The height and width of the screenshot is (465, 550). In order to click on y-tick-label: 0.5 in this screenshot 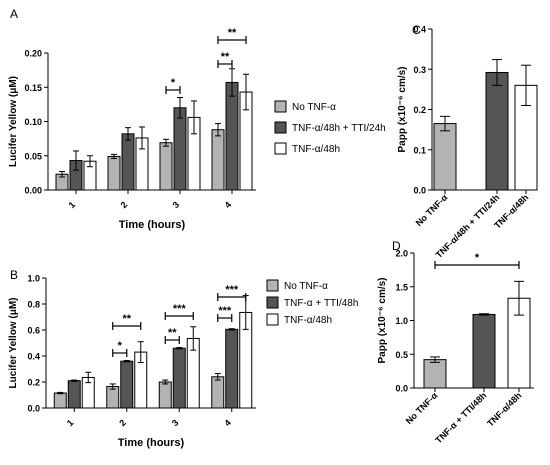, I will do `click(401, 355)`.